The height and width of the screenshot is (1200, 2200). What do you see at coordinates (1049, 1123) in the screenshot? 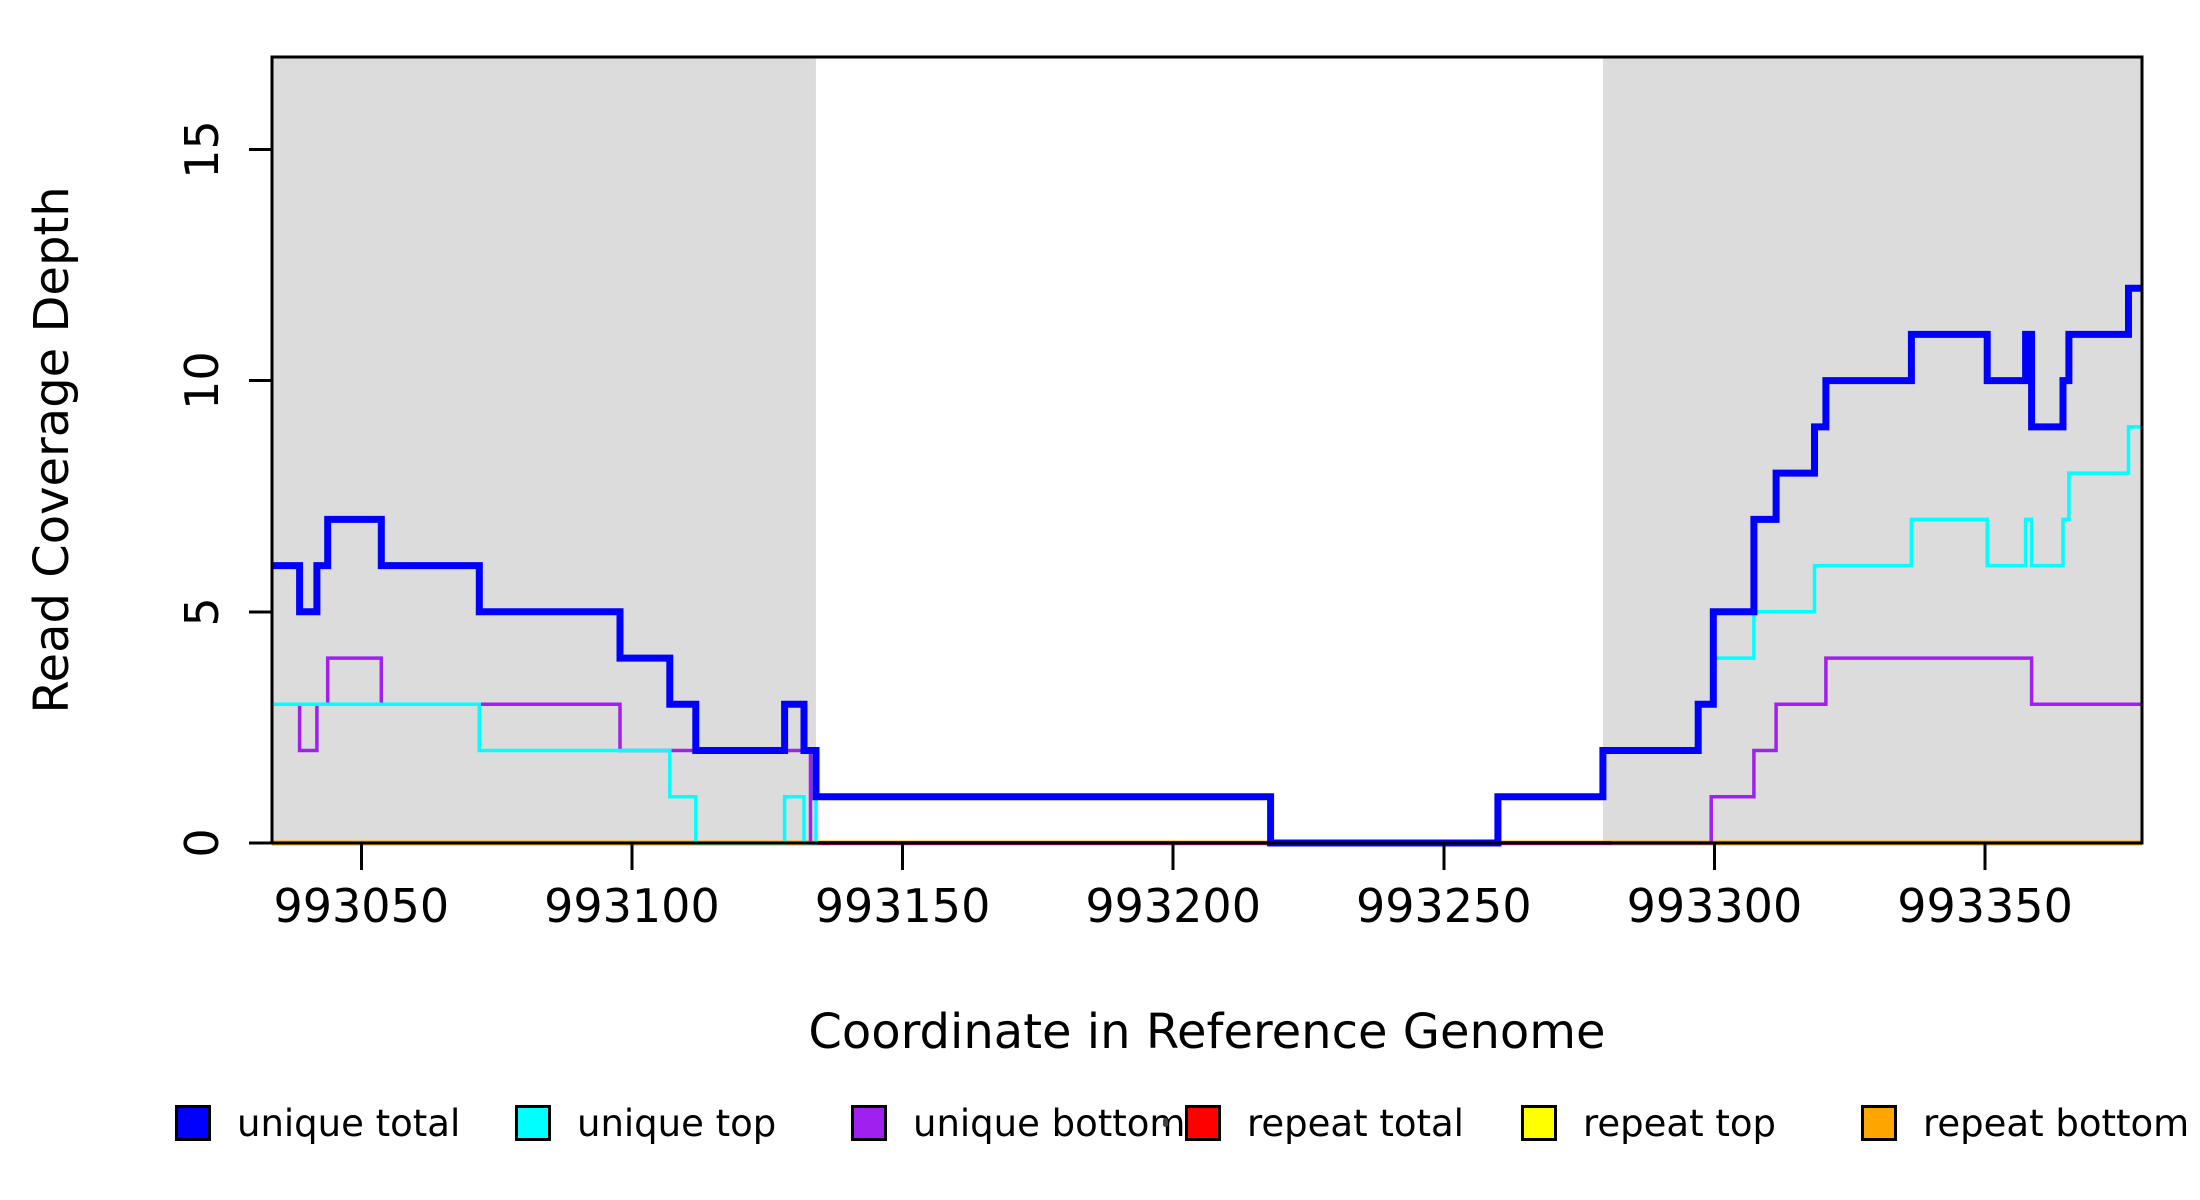
I see `legend-label: unique bottom` at bounding box center [1049, 1123].